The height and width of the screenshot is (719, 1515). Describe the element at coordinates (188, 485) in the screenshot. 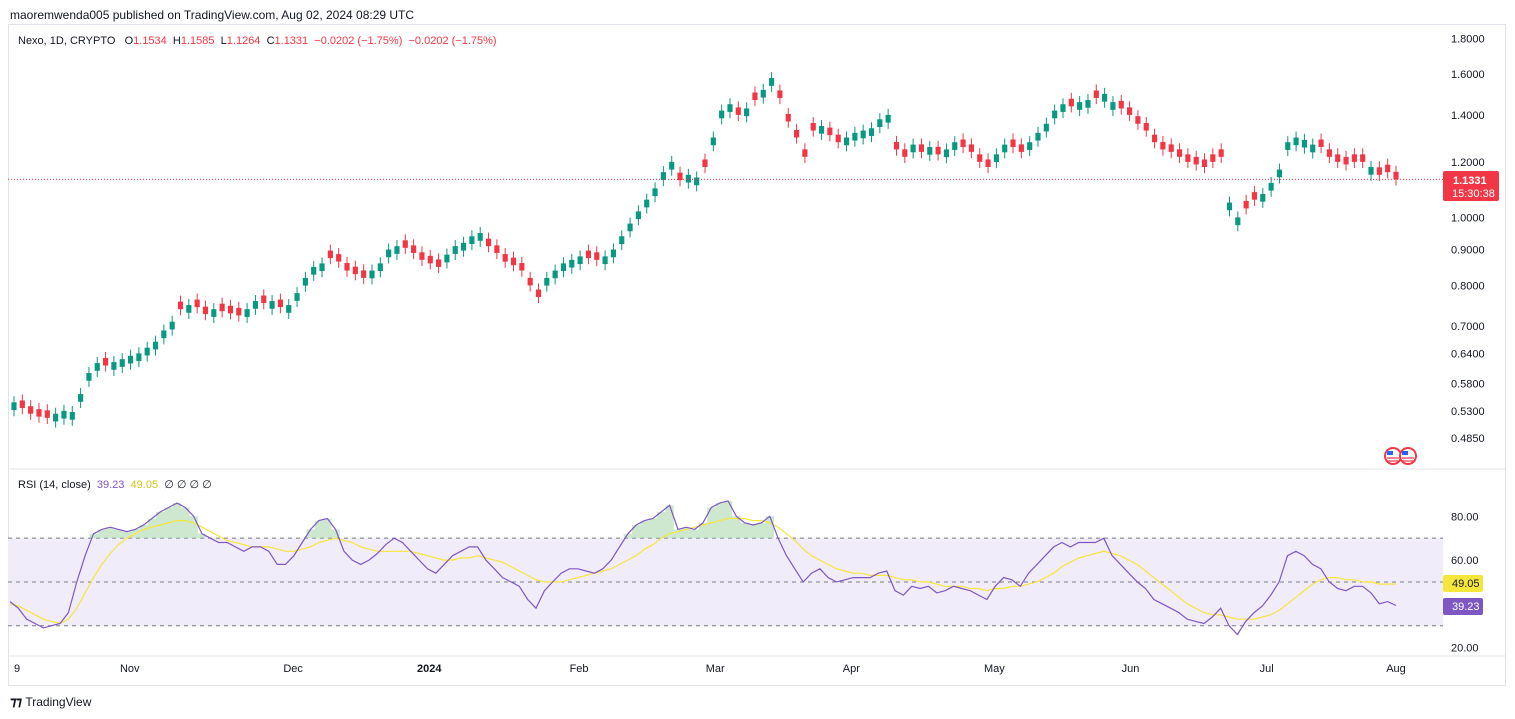

I see `rsi-extras: ∅ ∅ ∅ ∅` at that location.